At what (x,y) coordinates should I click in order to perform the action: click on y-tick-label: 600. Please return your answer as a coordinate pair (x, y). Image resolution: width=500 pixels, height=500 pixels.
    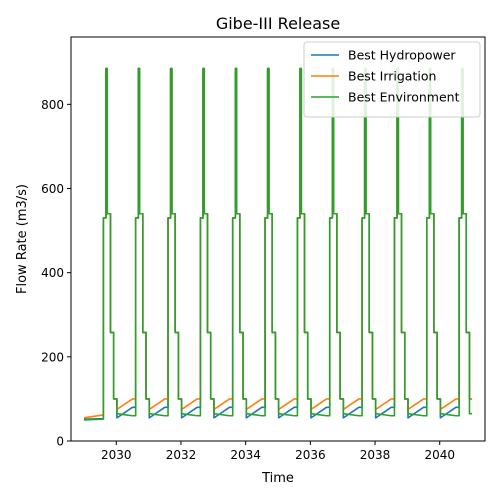
    Looking at the image, I should click on (52, 189).